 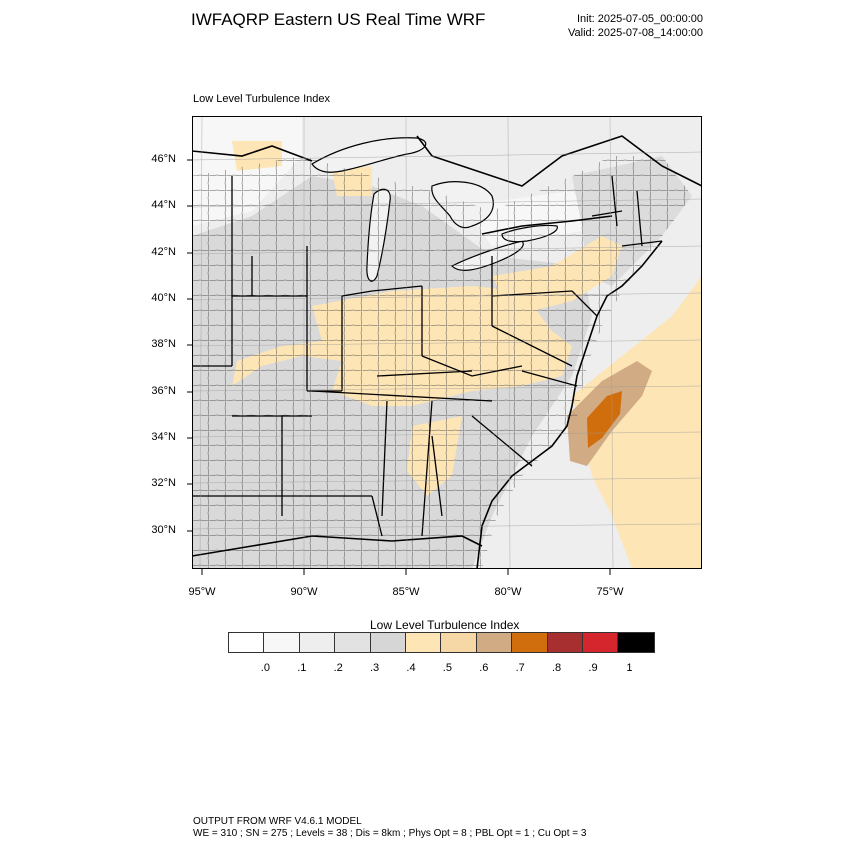 What do you see at coordinates (163, 344) in the screenshot?
I see `lat-tick-38n: 38°N` at bounding box center [163, 344].